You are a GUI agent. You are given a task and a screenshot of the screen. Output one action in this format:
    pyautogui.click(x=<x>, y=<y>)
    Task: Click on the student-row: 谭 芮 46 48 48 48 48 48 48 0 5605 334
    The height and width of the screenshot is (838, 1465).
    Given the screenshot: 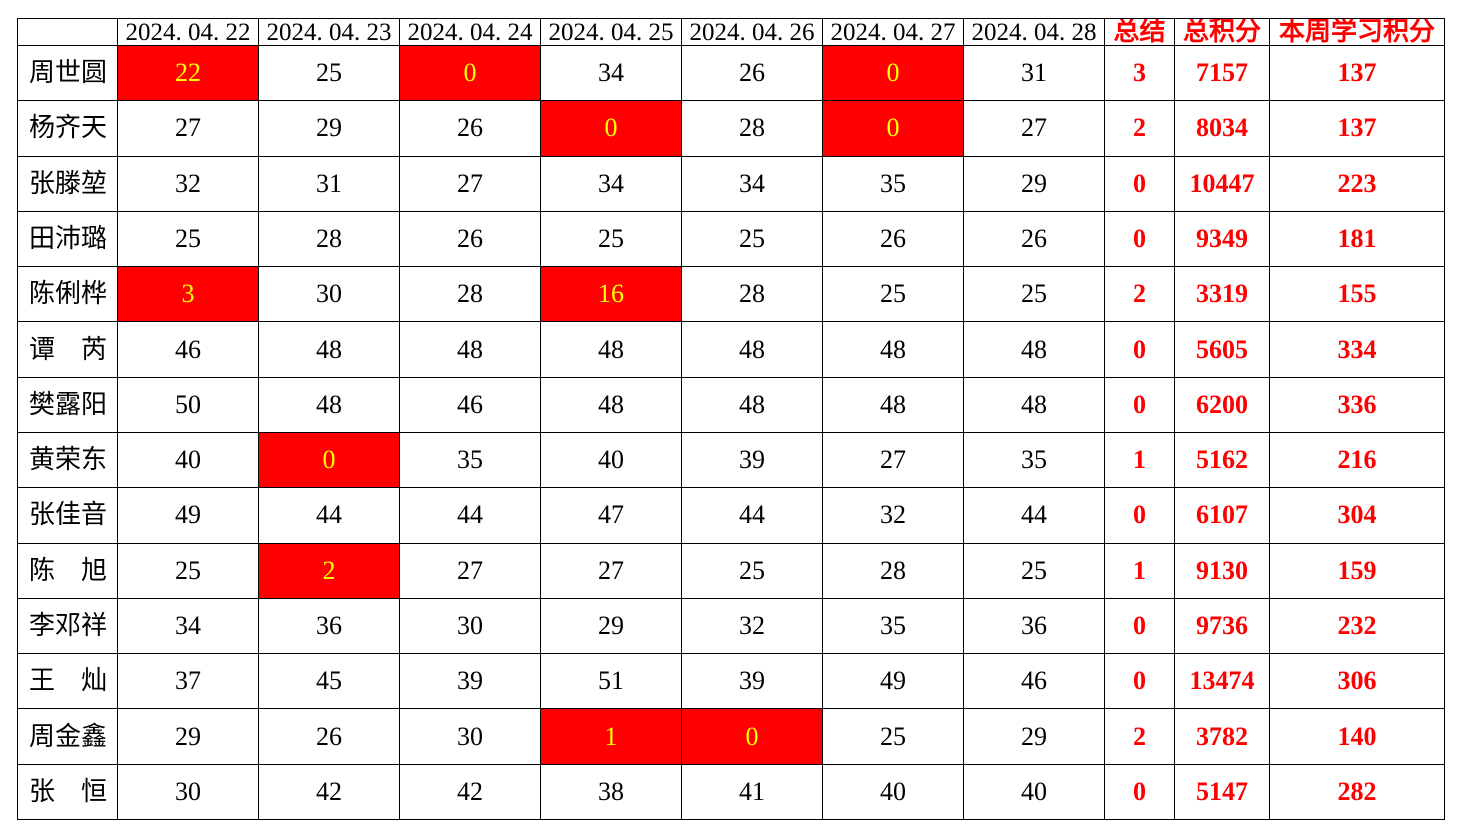 What is the action you would take?
    pyautogui.click(x=731, y=349)
    